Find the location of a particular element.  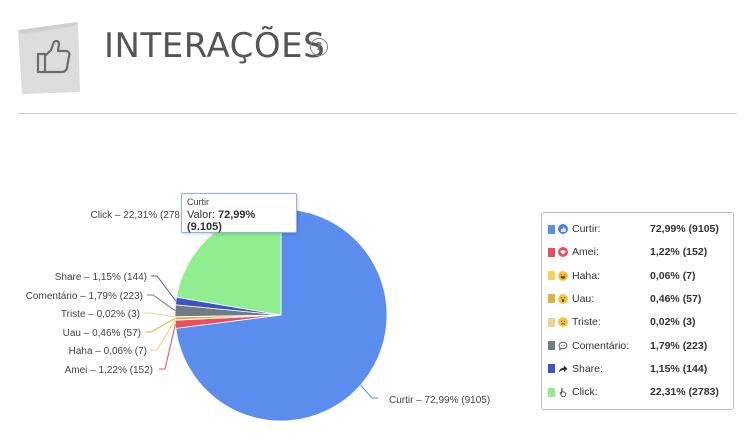

leader-line-triste is located at coordinates (160, 315).